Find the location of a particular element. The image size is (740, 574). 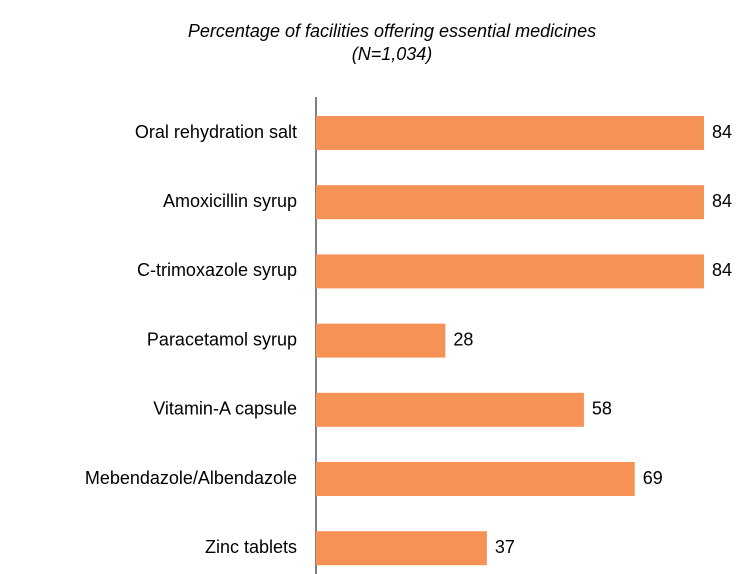

y-tick-label: Mebendazole/Albendazole is located at coordinates (191, 478).